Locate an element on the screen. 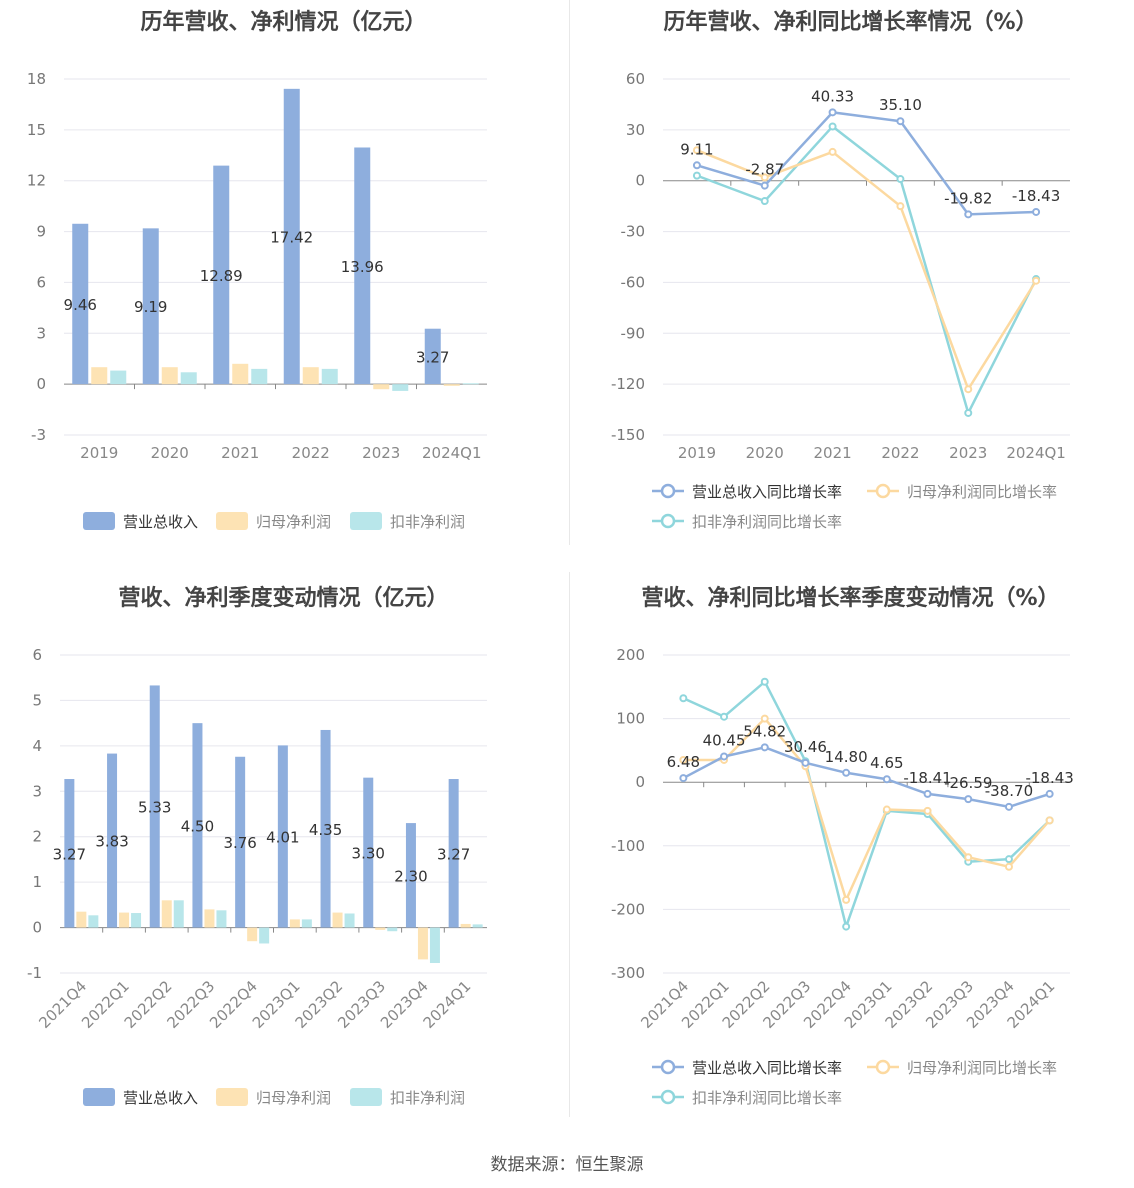  point-value-label: 4.65 is located at coordinates (886, 763).